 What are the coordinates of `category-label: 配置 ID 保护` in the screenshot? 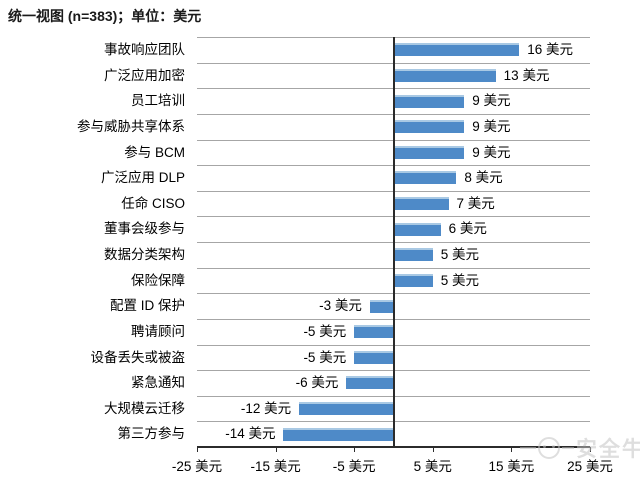 It's located at (147, 306).